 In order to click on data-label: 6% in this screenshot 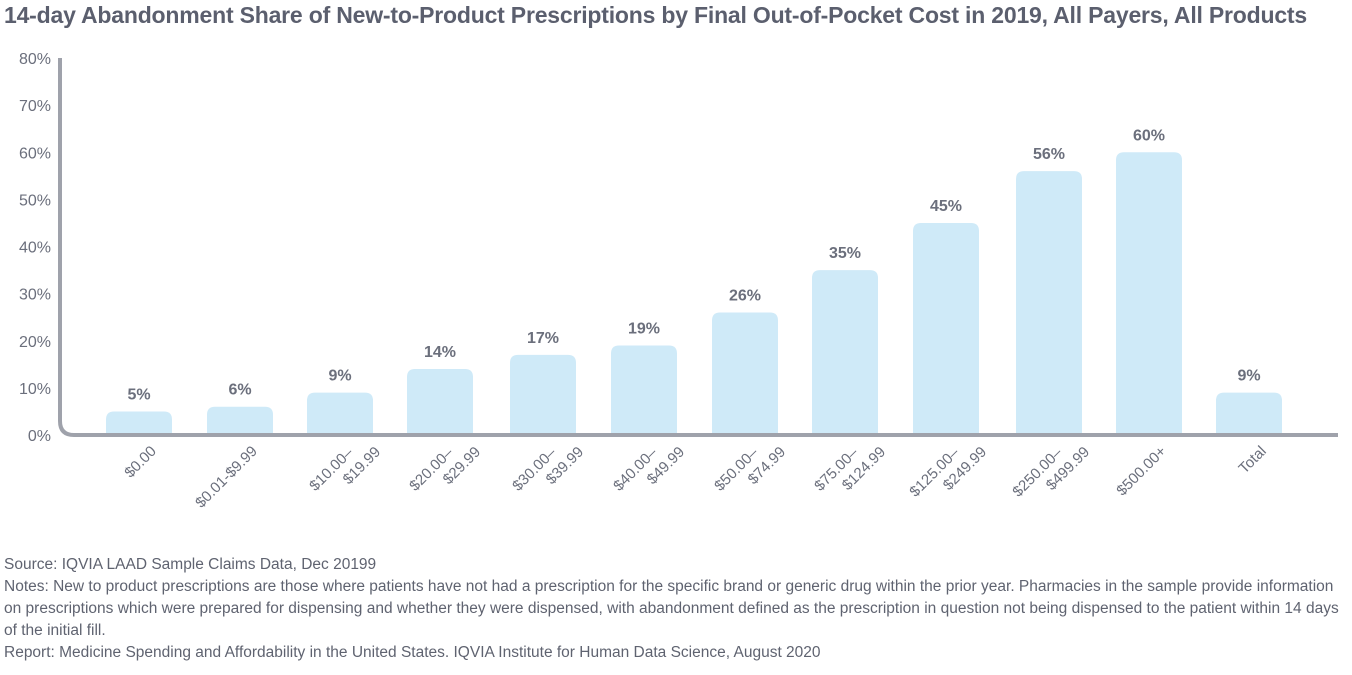, I will do `click(239, 390)`.